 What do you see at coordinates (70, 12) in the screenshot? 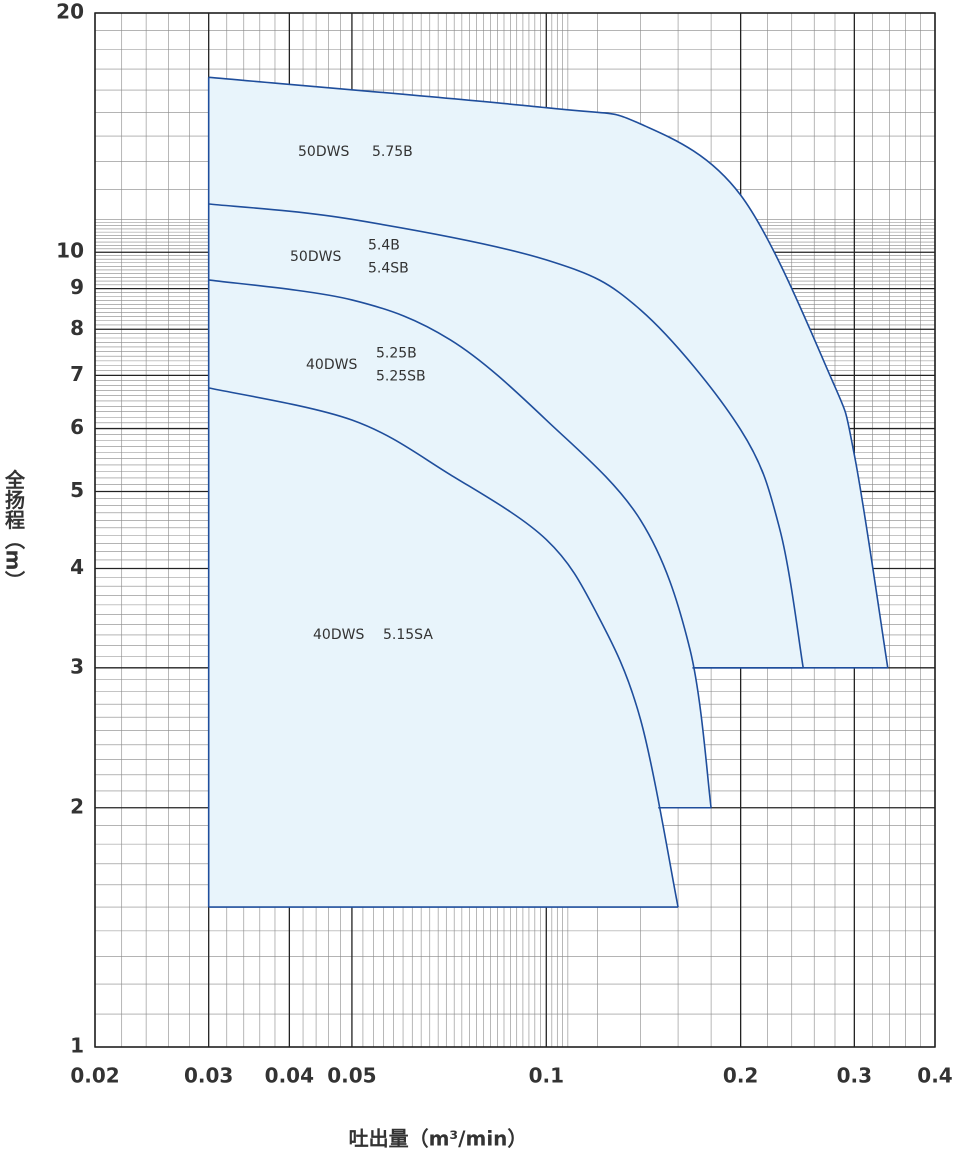
I see `y-tick-label: 20` at bounding box center [70, 12].